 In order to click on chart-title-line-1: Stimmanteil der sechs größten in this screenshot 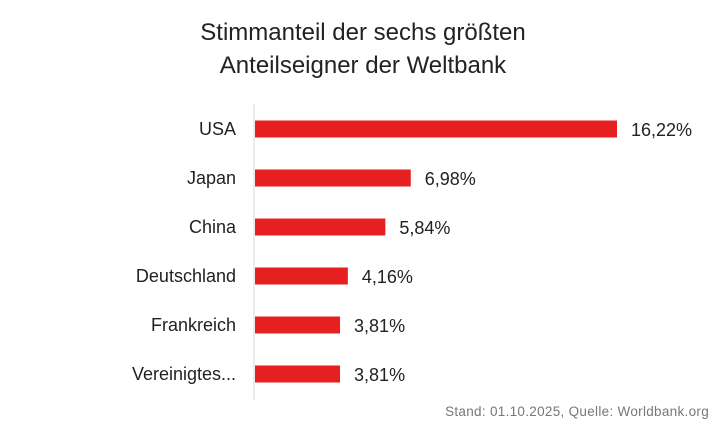, I will do `click(363, 32)`.